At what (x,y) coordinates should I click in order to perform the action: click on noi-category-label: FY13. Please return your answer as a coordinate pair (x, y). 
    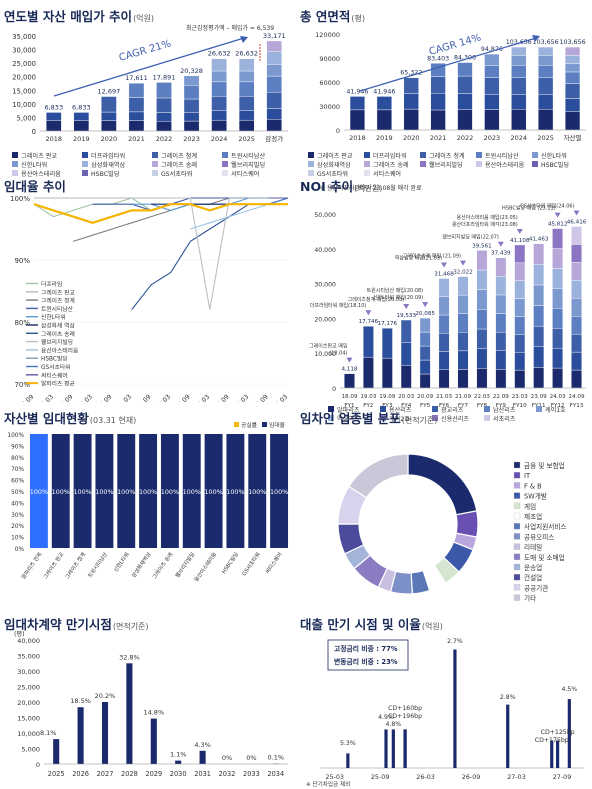
    Looking at the image, I should click on (577, 406).